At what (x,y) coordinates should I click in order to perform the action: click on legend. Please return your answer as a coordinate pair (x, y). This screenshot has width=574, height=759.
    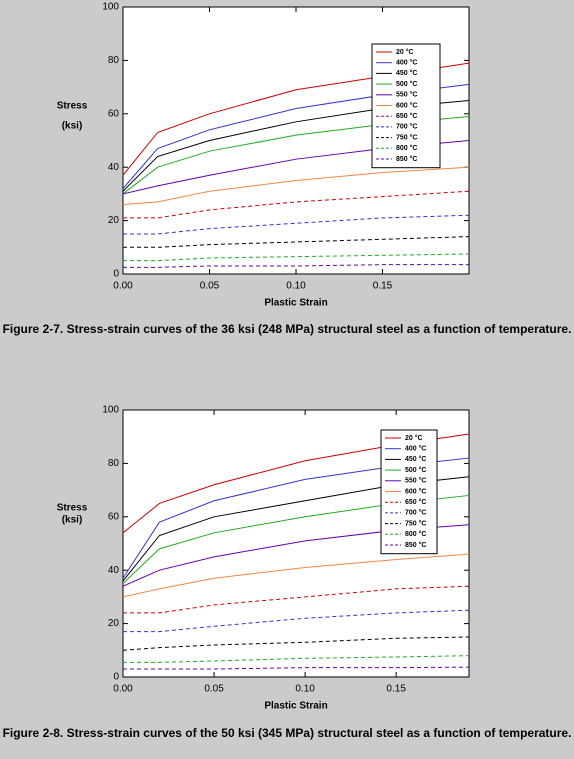
    Looking at the image, I should click on (406, 106).